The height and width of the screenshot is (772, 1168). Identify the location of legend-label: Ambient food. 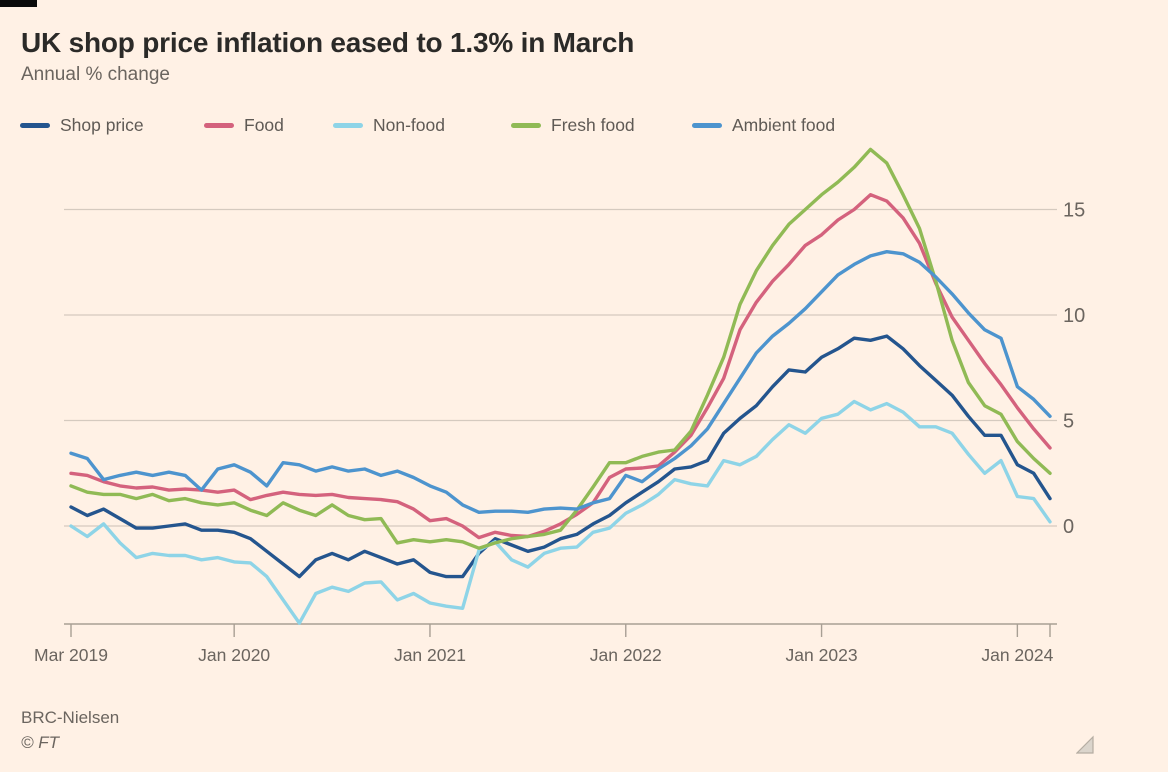
(784, 124).